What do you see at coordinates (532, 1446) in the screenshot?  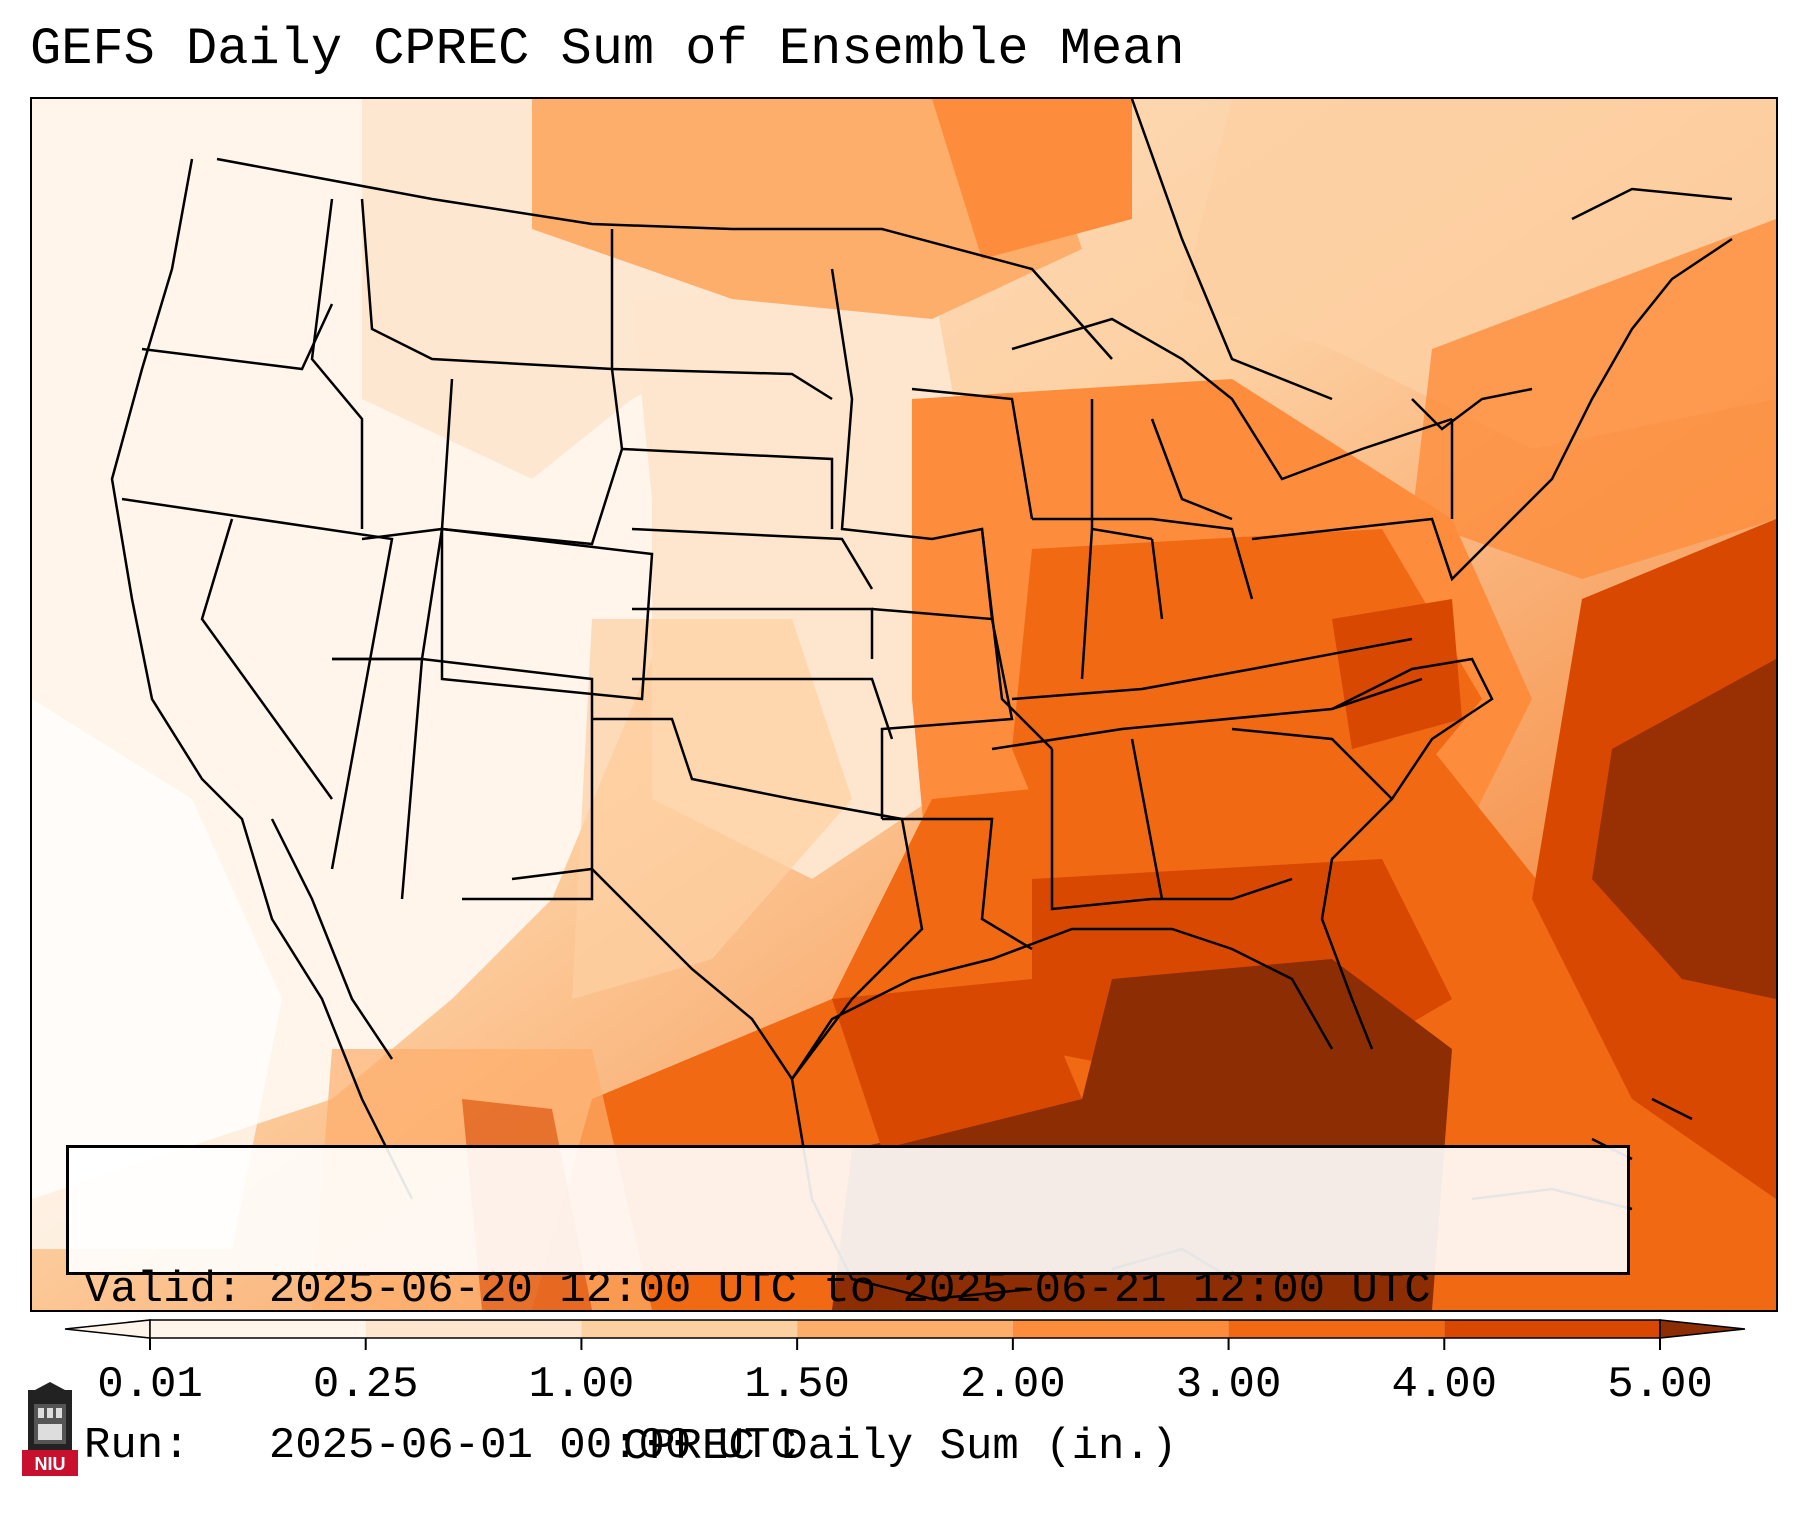 I see `run-value: 2025-06-01 00:00 UTC` at bounding box center [532, 1446].